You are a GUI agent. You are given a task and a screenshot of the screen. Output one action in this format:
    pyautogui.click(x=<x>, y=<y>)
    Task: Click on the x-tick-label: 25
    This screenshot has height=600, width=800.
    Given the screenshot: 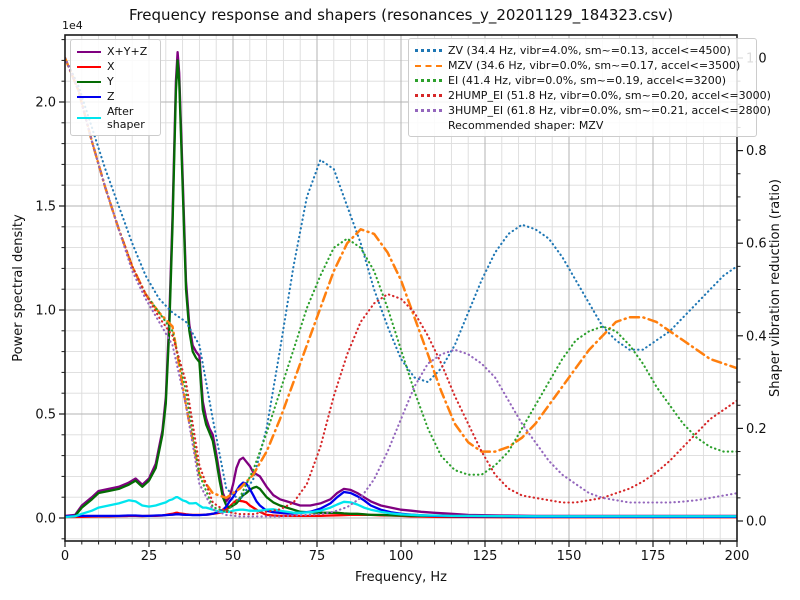 What is the action you would take?
    pyautogui.click(x=149, y=556)
    